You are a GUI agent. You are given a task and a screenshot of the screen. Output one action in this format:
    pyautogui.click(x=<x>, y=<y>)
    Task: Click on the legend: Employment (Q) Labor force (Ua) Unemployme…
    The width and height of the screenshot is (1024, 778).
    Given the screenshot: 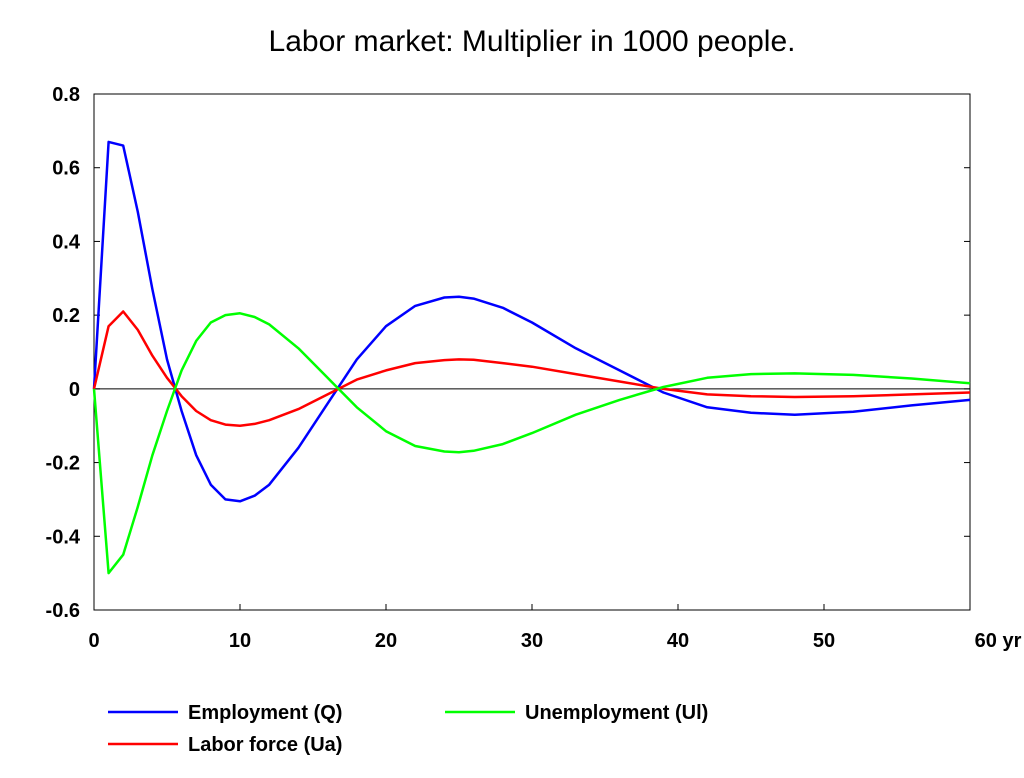 What is the action you would take?
    pyautogui.click(x=408, y=729)
    